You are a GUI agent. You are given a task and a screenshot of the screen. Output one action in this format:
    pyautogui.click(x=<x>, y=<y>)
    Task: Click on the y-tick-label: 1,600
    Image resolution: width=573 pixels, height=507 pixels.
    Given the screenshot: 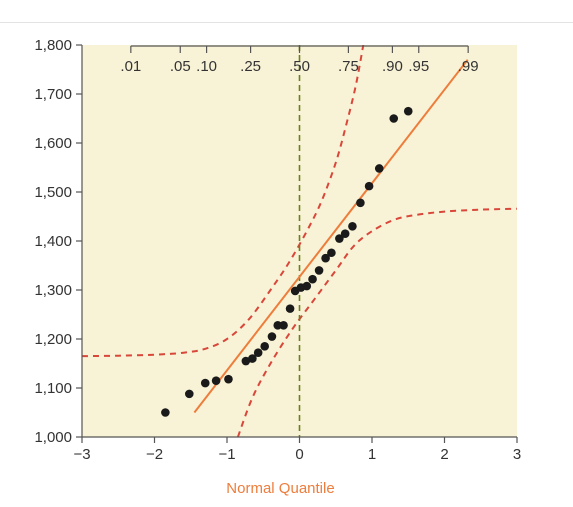 What is the action you would take?
    pyautogui.click(x=53, y=143)
    